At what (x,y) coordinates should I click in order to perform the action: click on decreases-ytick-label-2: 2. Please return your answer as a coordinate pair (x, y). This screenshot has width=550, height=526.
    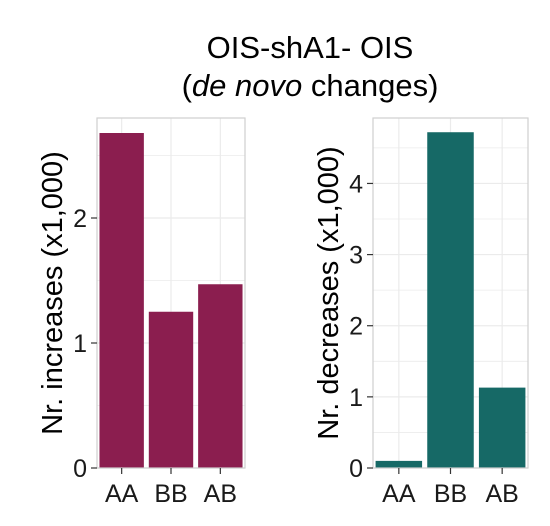
    Looking at the image, I should click on (356, 327).